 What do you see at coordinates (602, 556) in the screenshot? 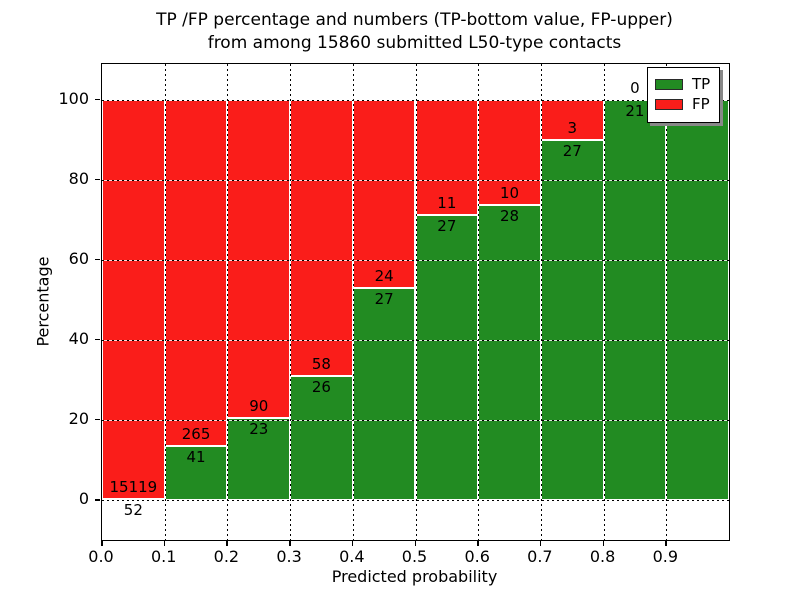
I see `x-tick-label: 0.8` at bounding box center [602, 556].